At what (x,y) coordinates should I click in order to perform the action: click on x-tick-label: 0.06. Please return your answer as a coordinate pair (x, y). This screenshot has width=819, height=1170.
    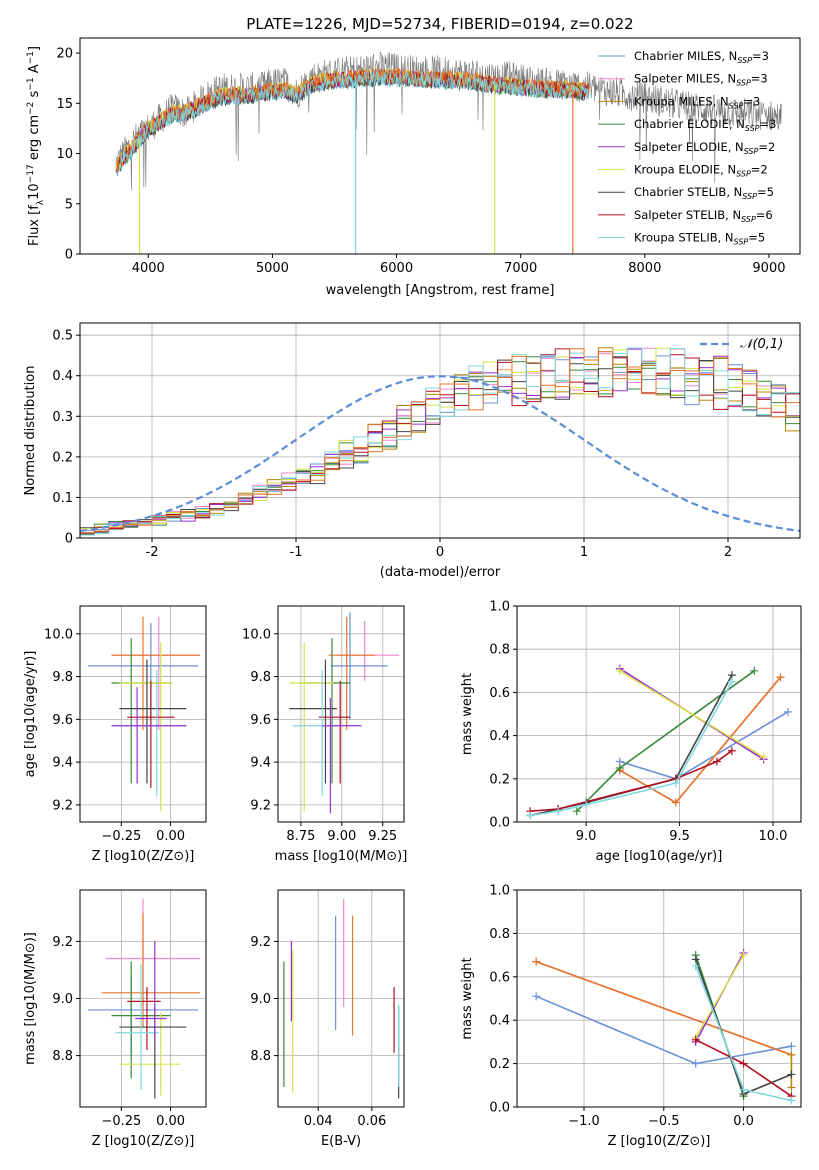
    Looking at the image, I should click on (371, 1121).